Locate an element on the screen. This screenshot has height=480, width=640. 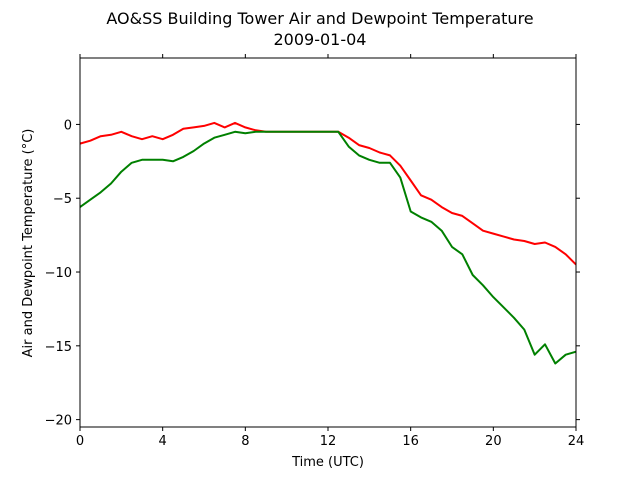
y-tick-label: −20 is located at coordinates (58, 421).